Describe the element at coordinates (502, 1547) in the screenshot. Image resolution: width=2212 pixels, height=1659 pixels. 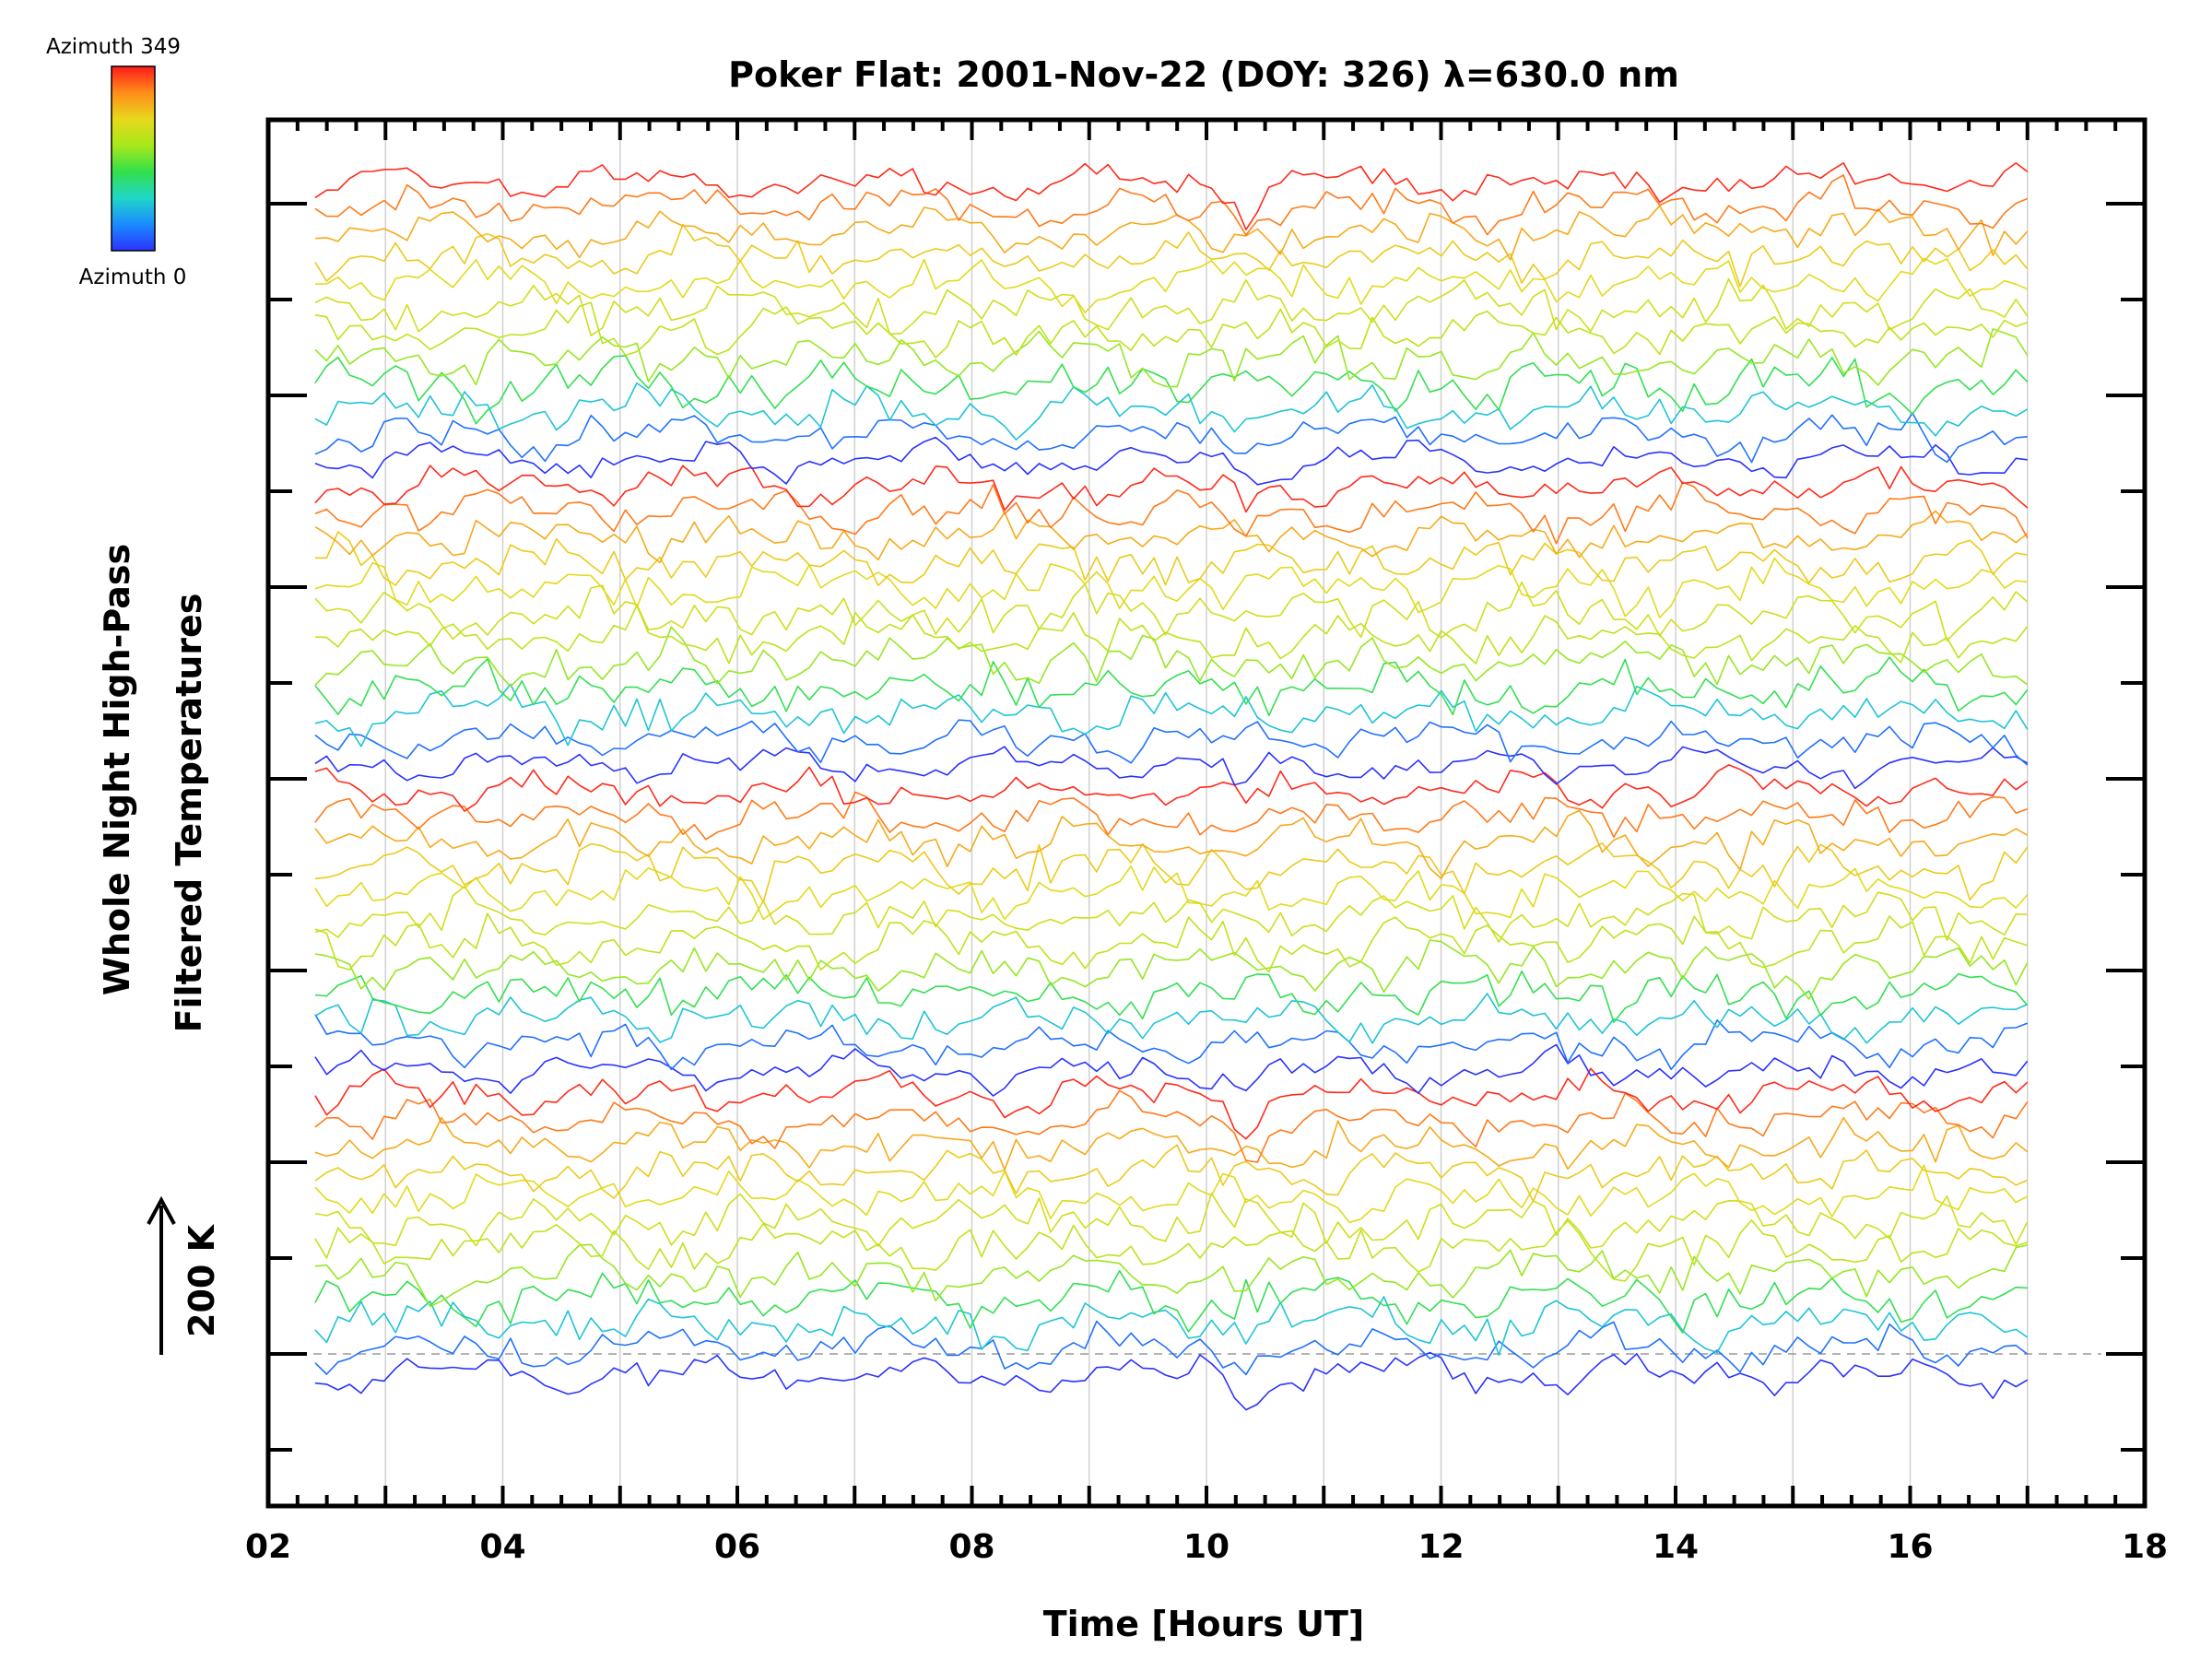
I see `x-tick-label: 04` at that location.